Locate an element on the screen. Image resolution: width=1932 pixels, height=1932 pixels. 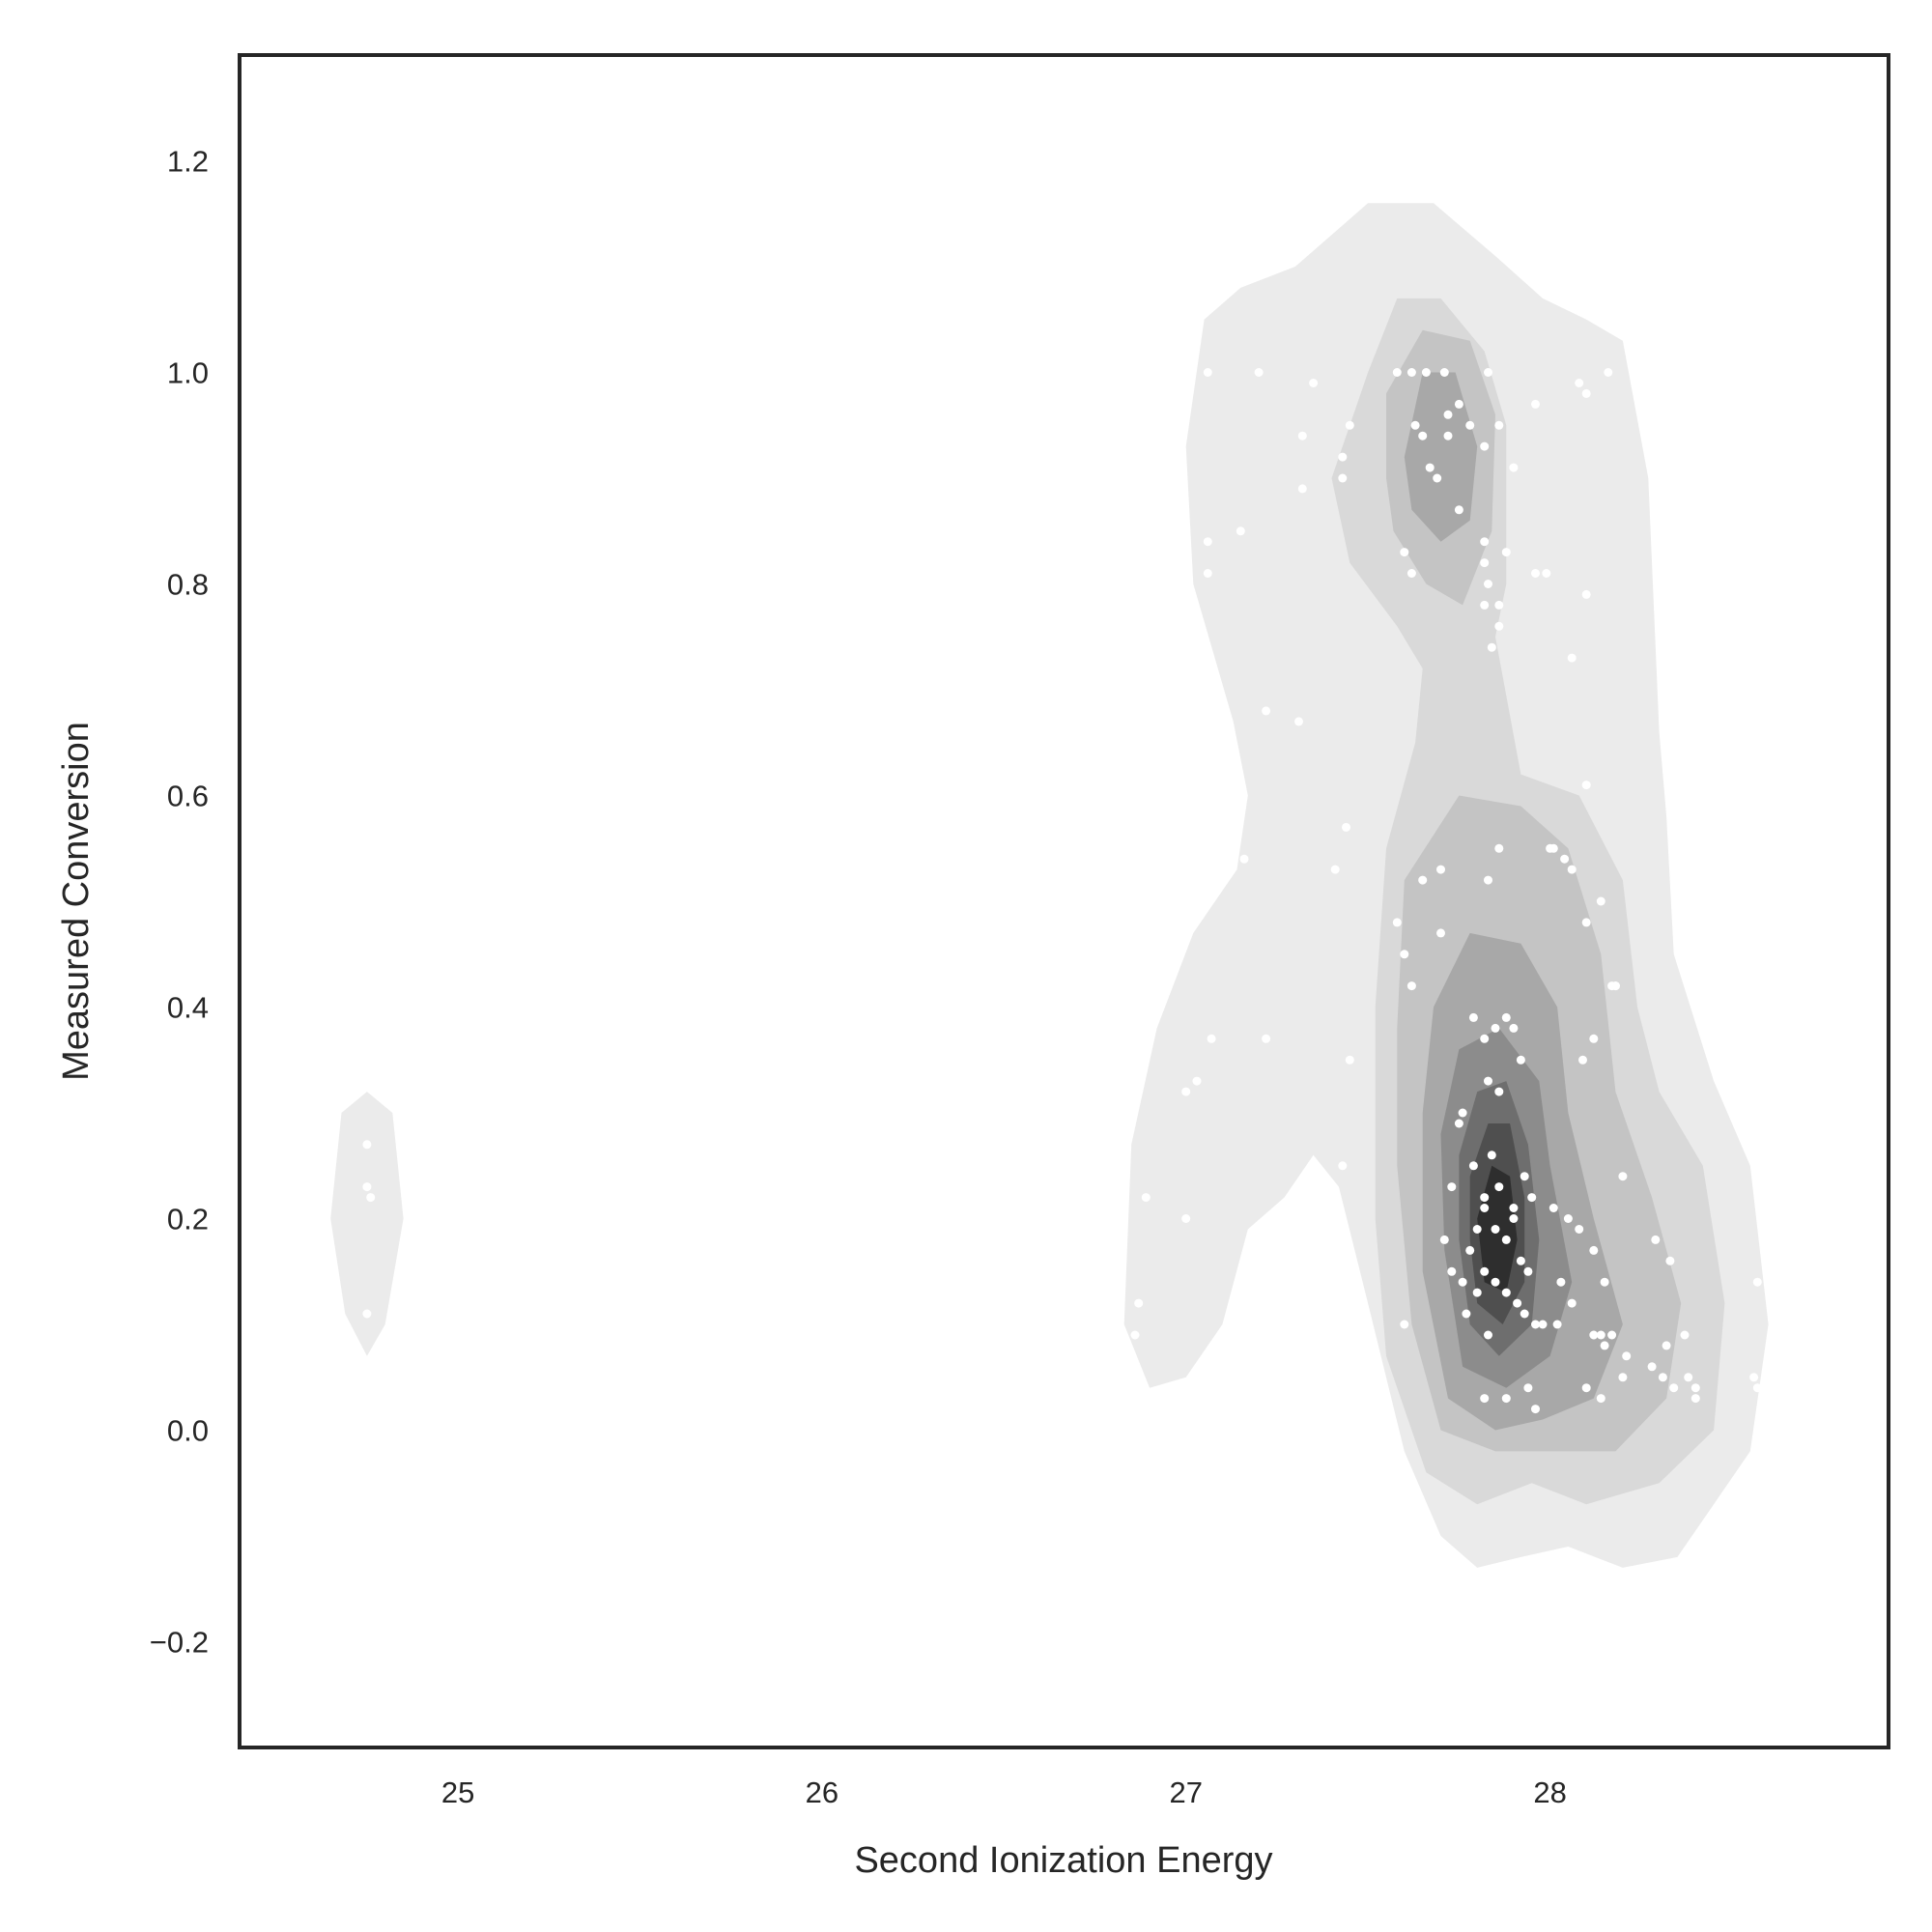
y-tick-label: 0.6 is located at coordinates (188, 796).